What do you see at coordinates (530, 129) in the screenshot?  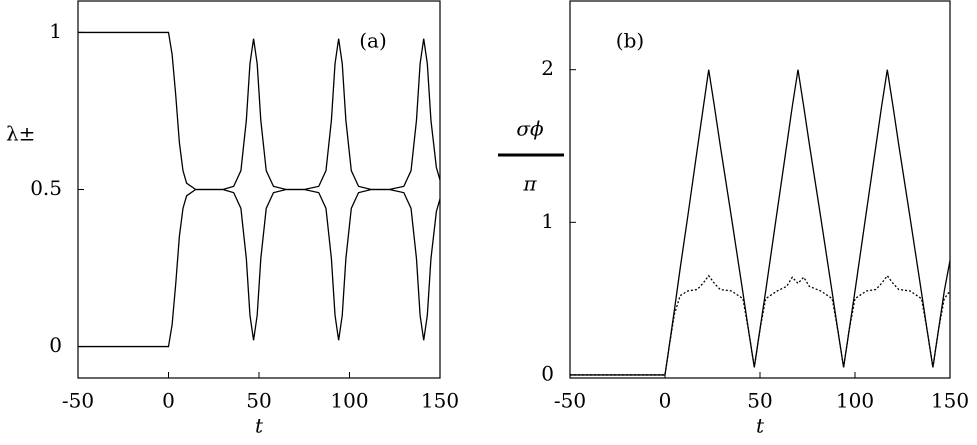 I see `y-axis-label: σϕ` at bounding box center [530, 129].